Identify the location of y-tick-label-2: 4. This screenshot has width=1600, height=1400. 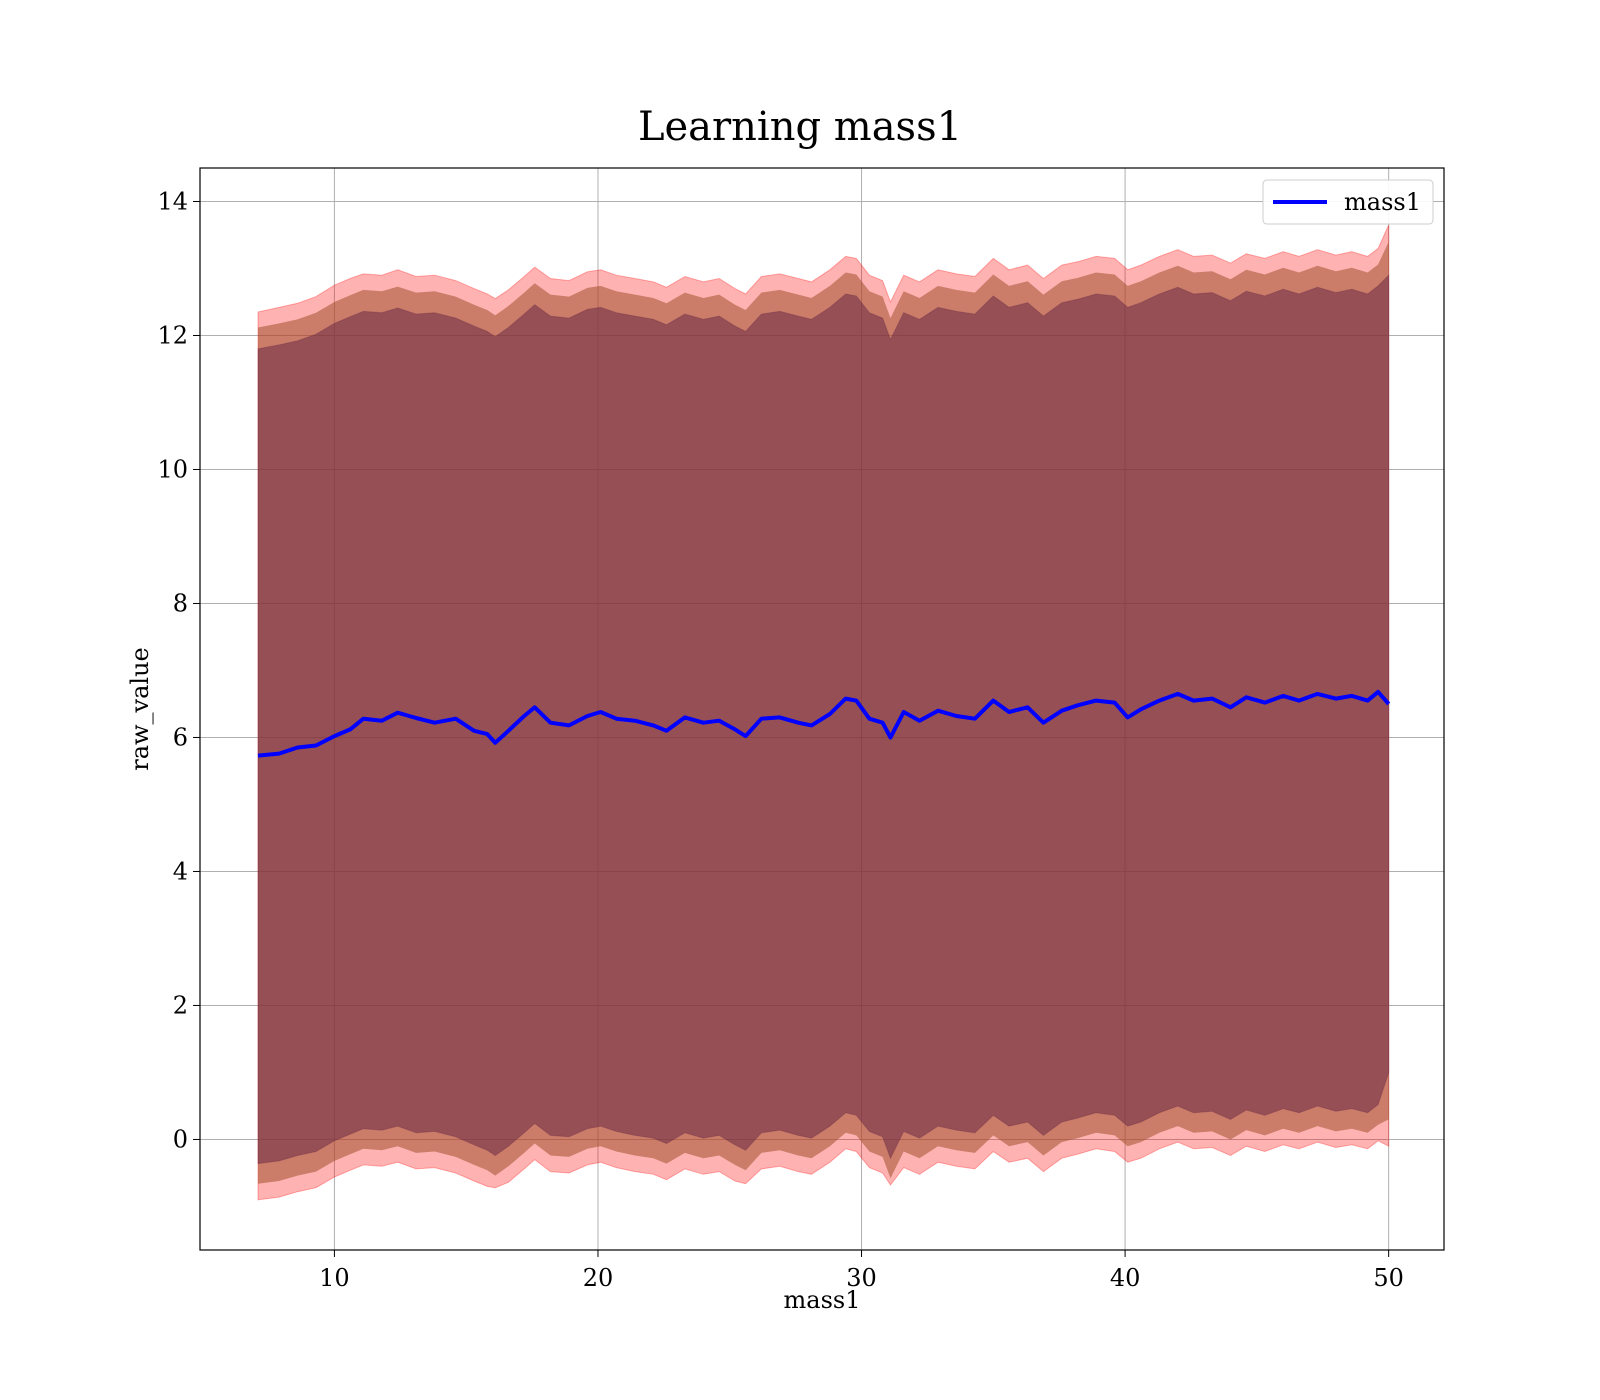
(180, 871).